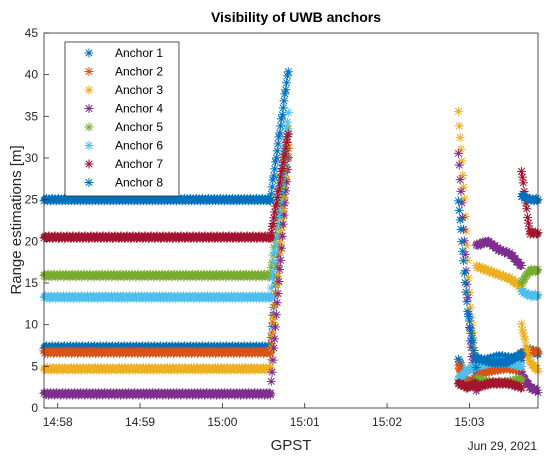 The height and width of the screenshot is (461, 550). Describe the element at coordinates (32, 33) in the screenshot. I see `y-tick-label: 45` at that location.